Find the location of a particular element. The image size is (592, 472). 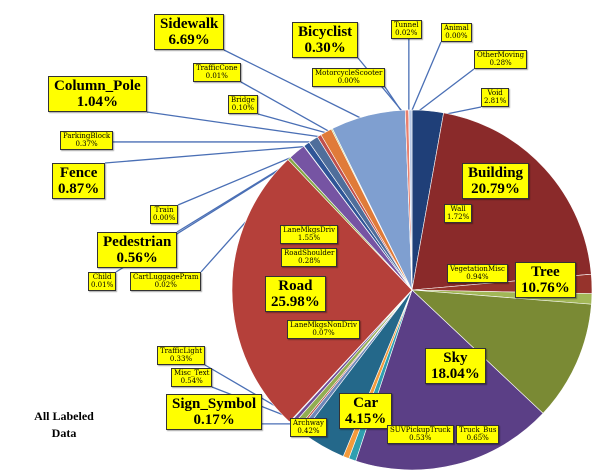

slice-label-lanemkgsdriv: LaneMkgsDriv 1.55% is located at coordinates (309, 235).